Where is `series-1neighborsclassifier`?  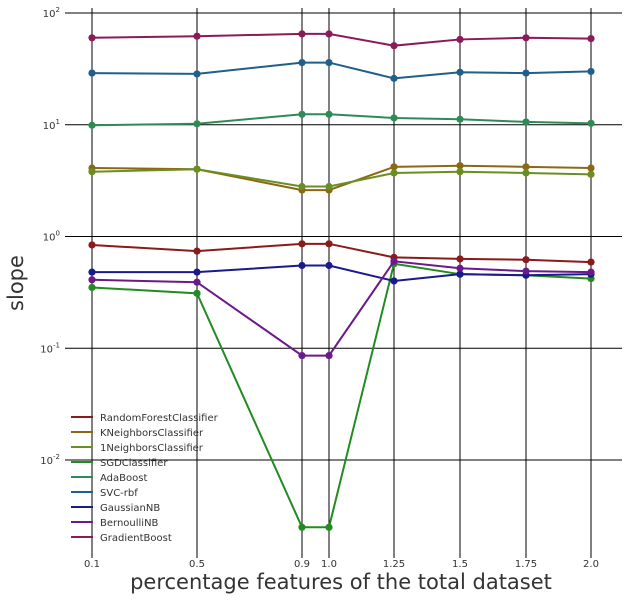 series-1neighborsclassifier is located at coordinates (341, 178).